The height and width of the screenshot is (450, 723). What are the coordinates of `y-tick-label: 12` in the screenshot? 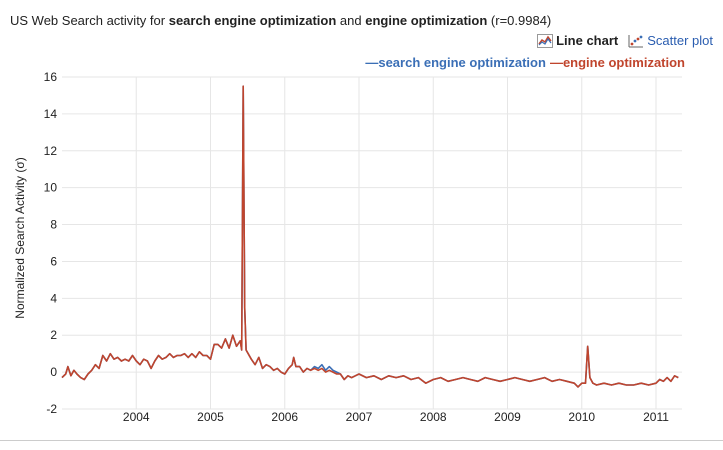 It's located at (51, 151).